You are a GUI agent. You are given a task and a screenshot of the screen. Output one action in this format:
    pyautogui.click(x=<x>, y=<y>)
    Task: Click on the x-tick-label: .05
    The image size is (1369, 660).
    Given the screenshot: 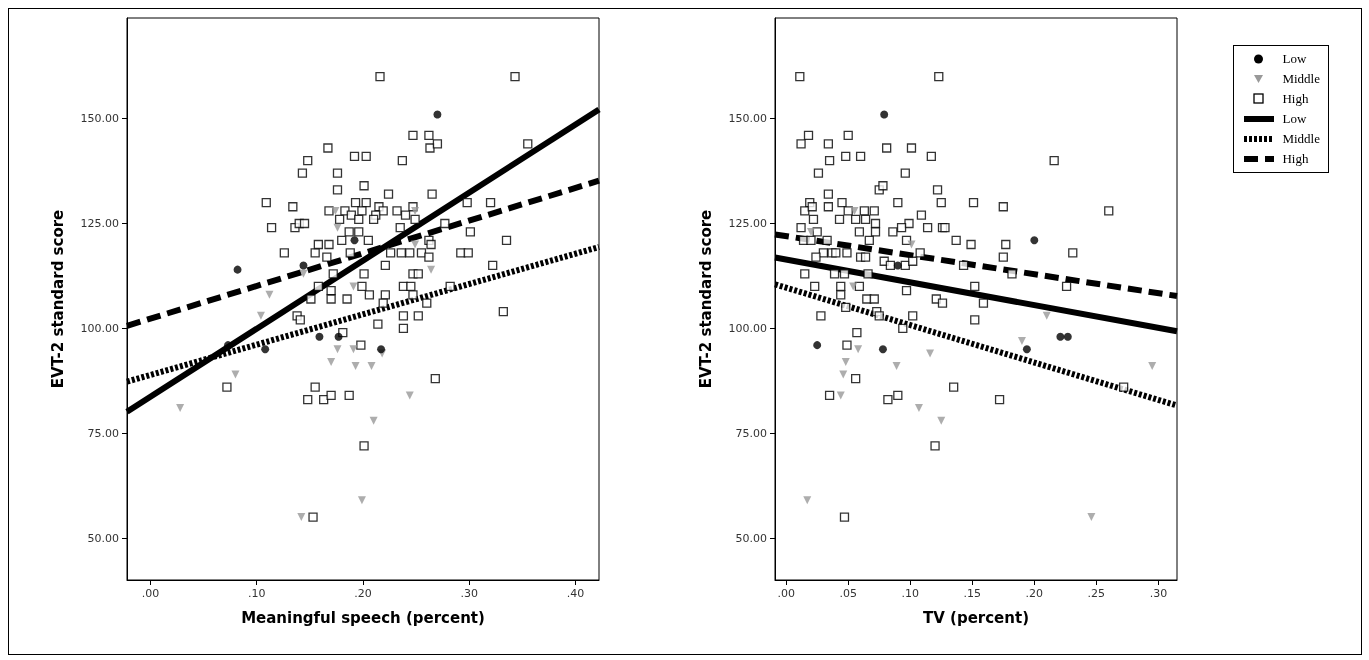 What is the action you would take?
    pyautogui.click(x=848, y=593)
    